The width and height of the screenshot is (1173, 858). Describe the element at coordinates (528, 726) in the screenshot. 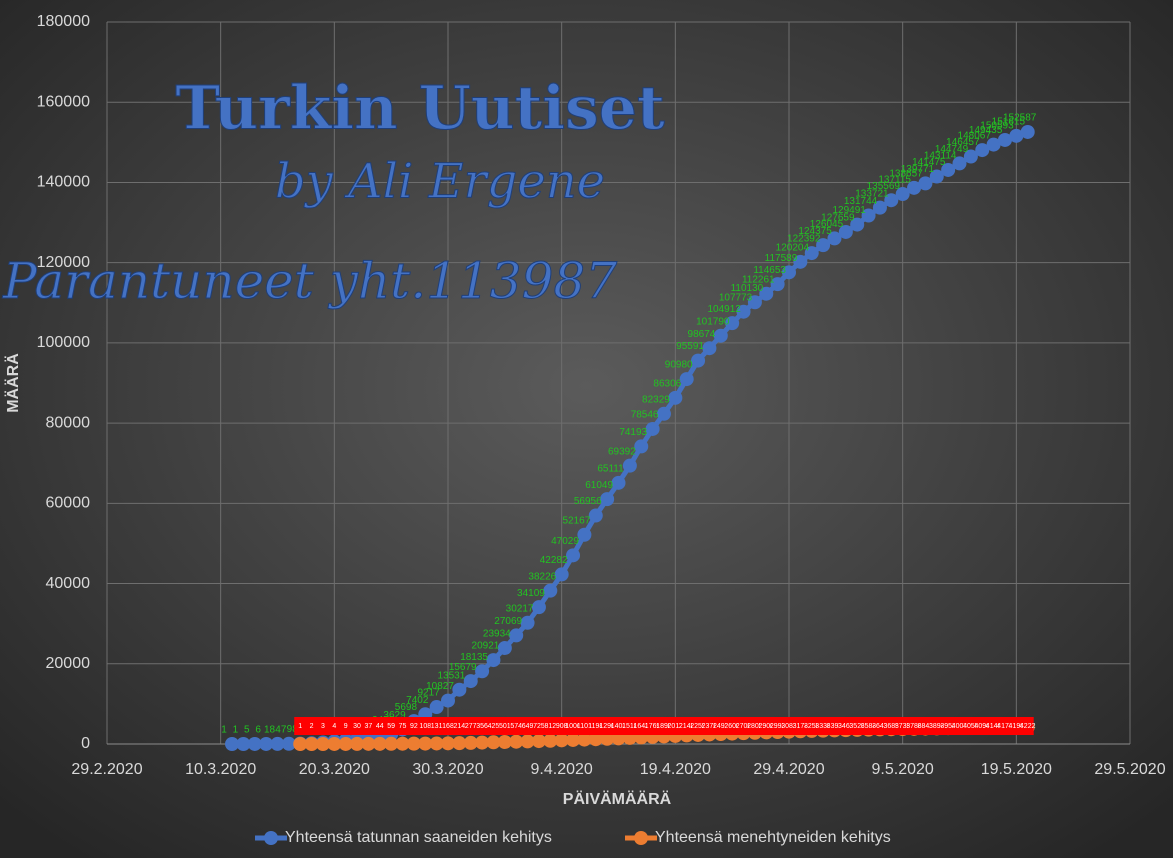

I see `data-label: 649` at that location.